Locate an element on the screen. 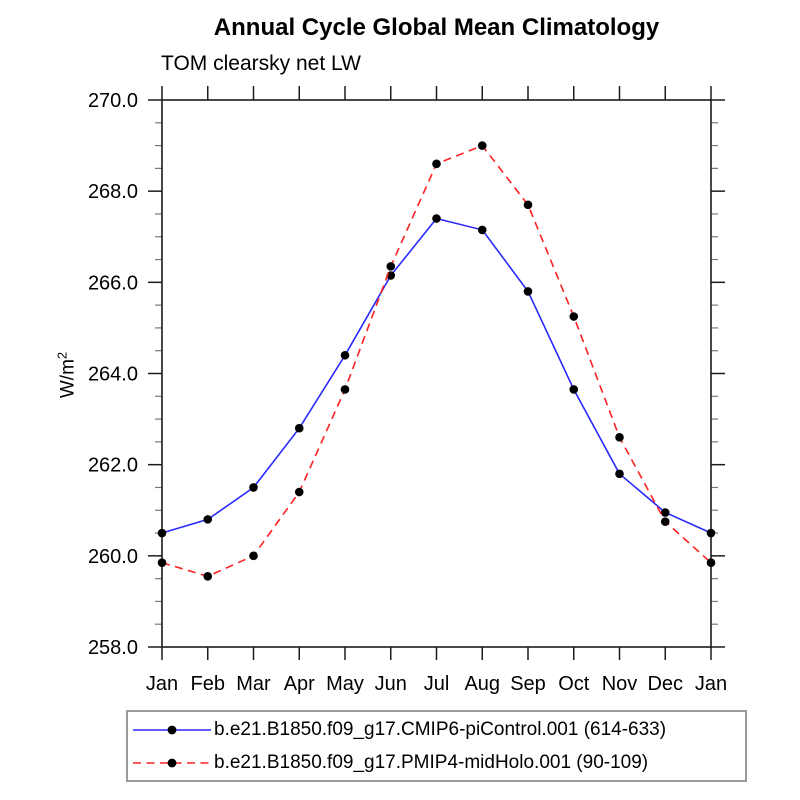  x-tick-label: Apr is located at coordinates (299, 684).